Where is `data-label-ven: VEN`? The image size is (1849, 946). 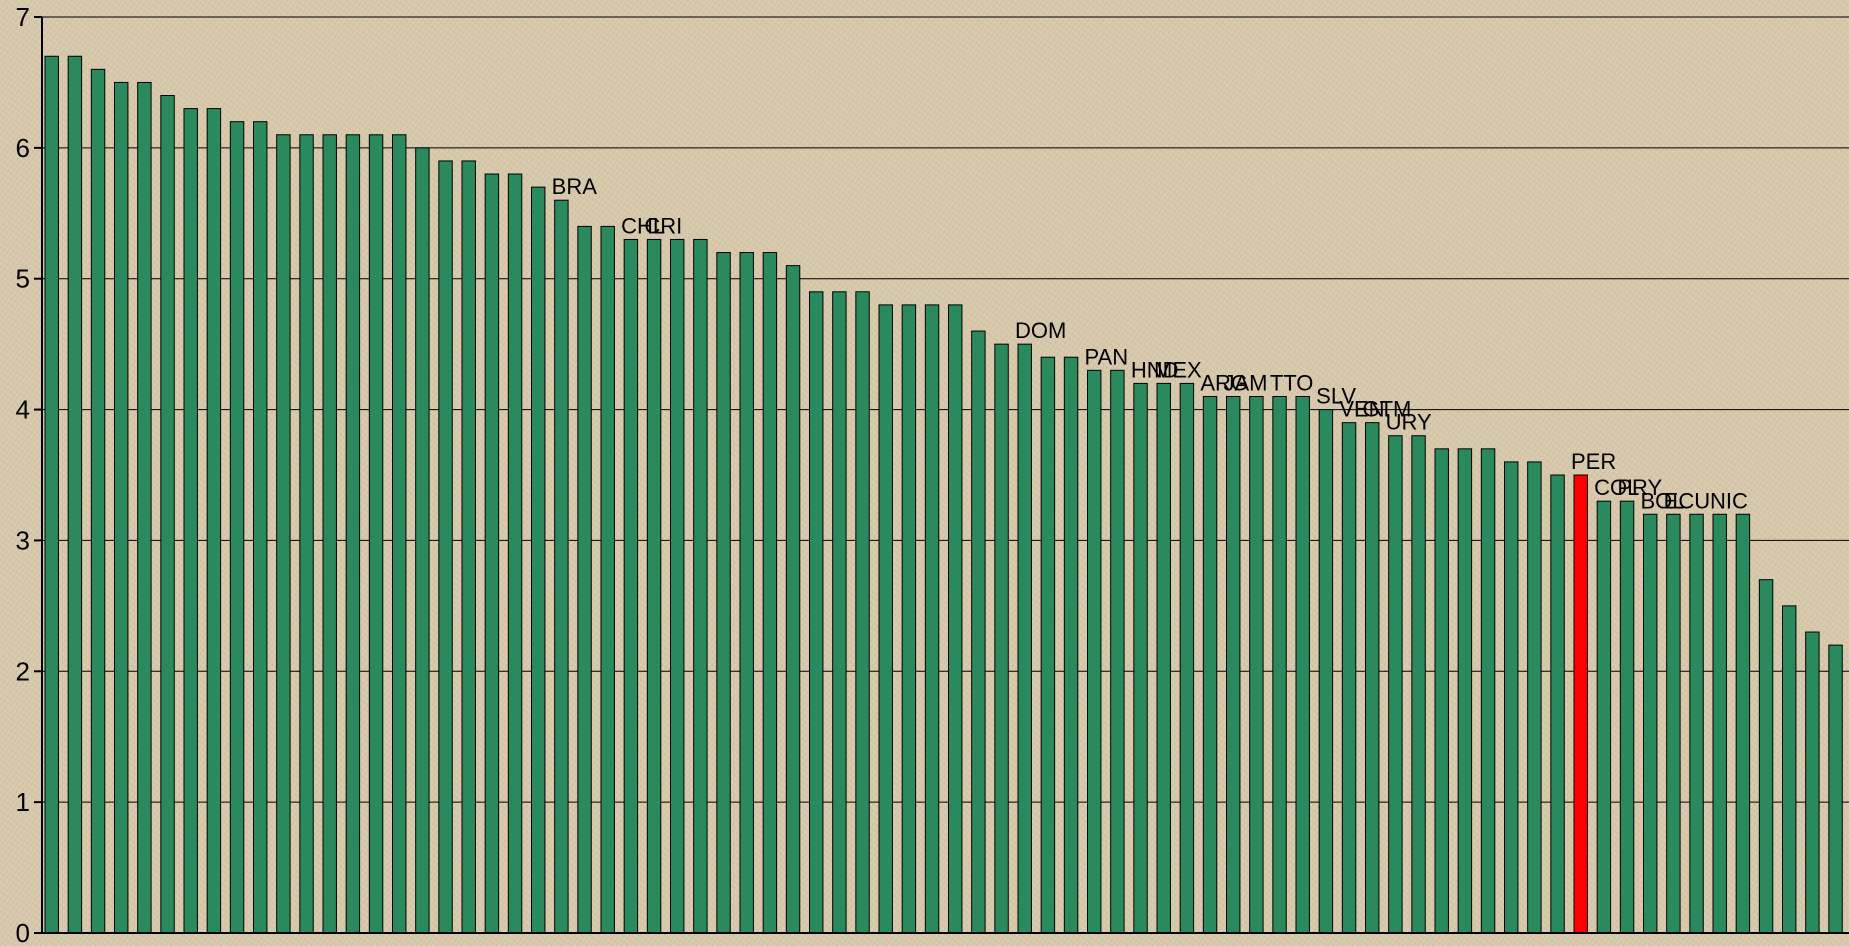
data-label-ven: VEN is located at coordinates (1361, 409).